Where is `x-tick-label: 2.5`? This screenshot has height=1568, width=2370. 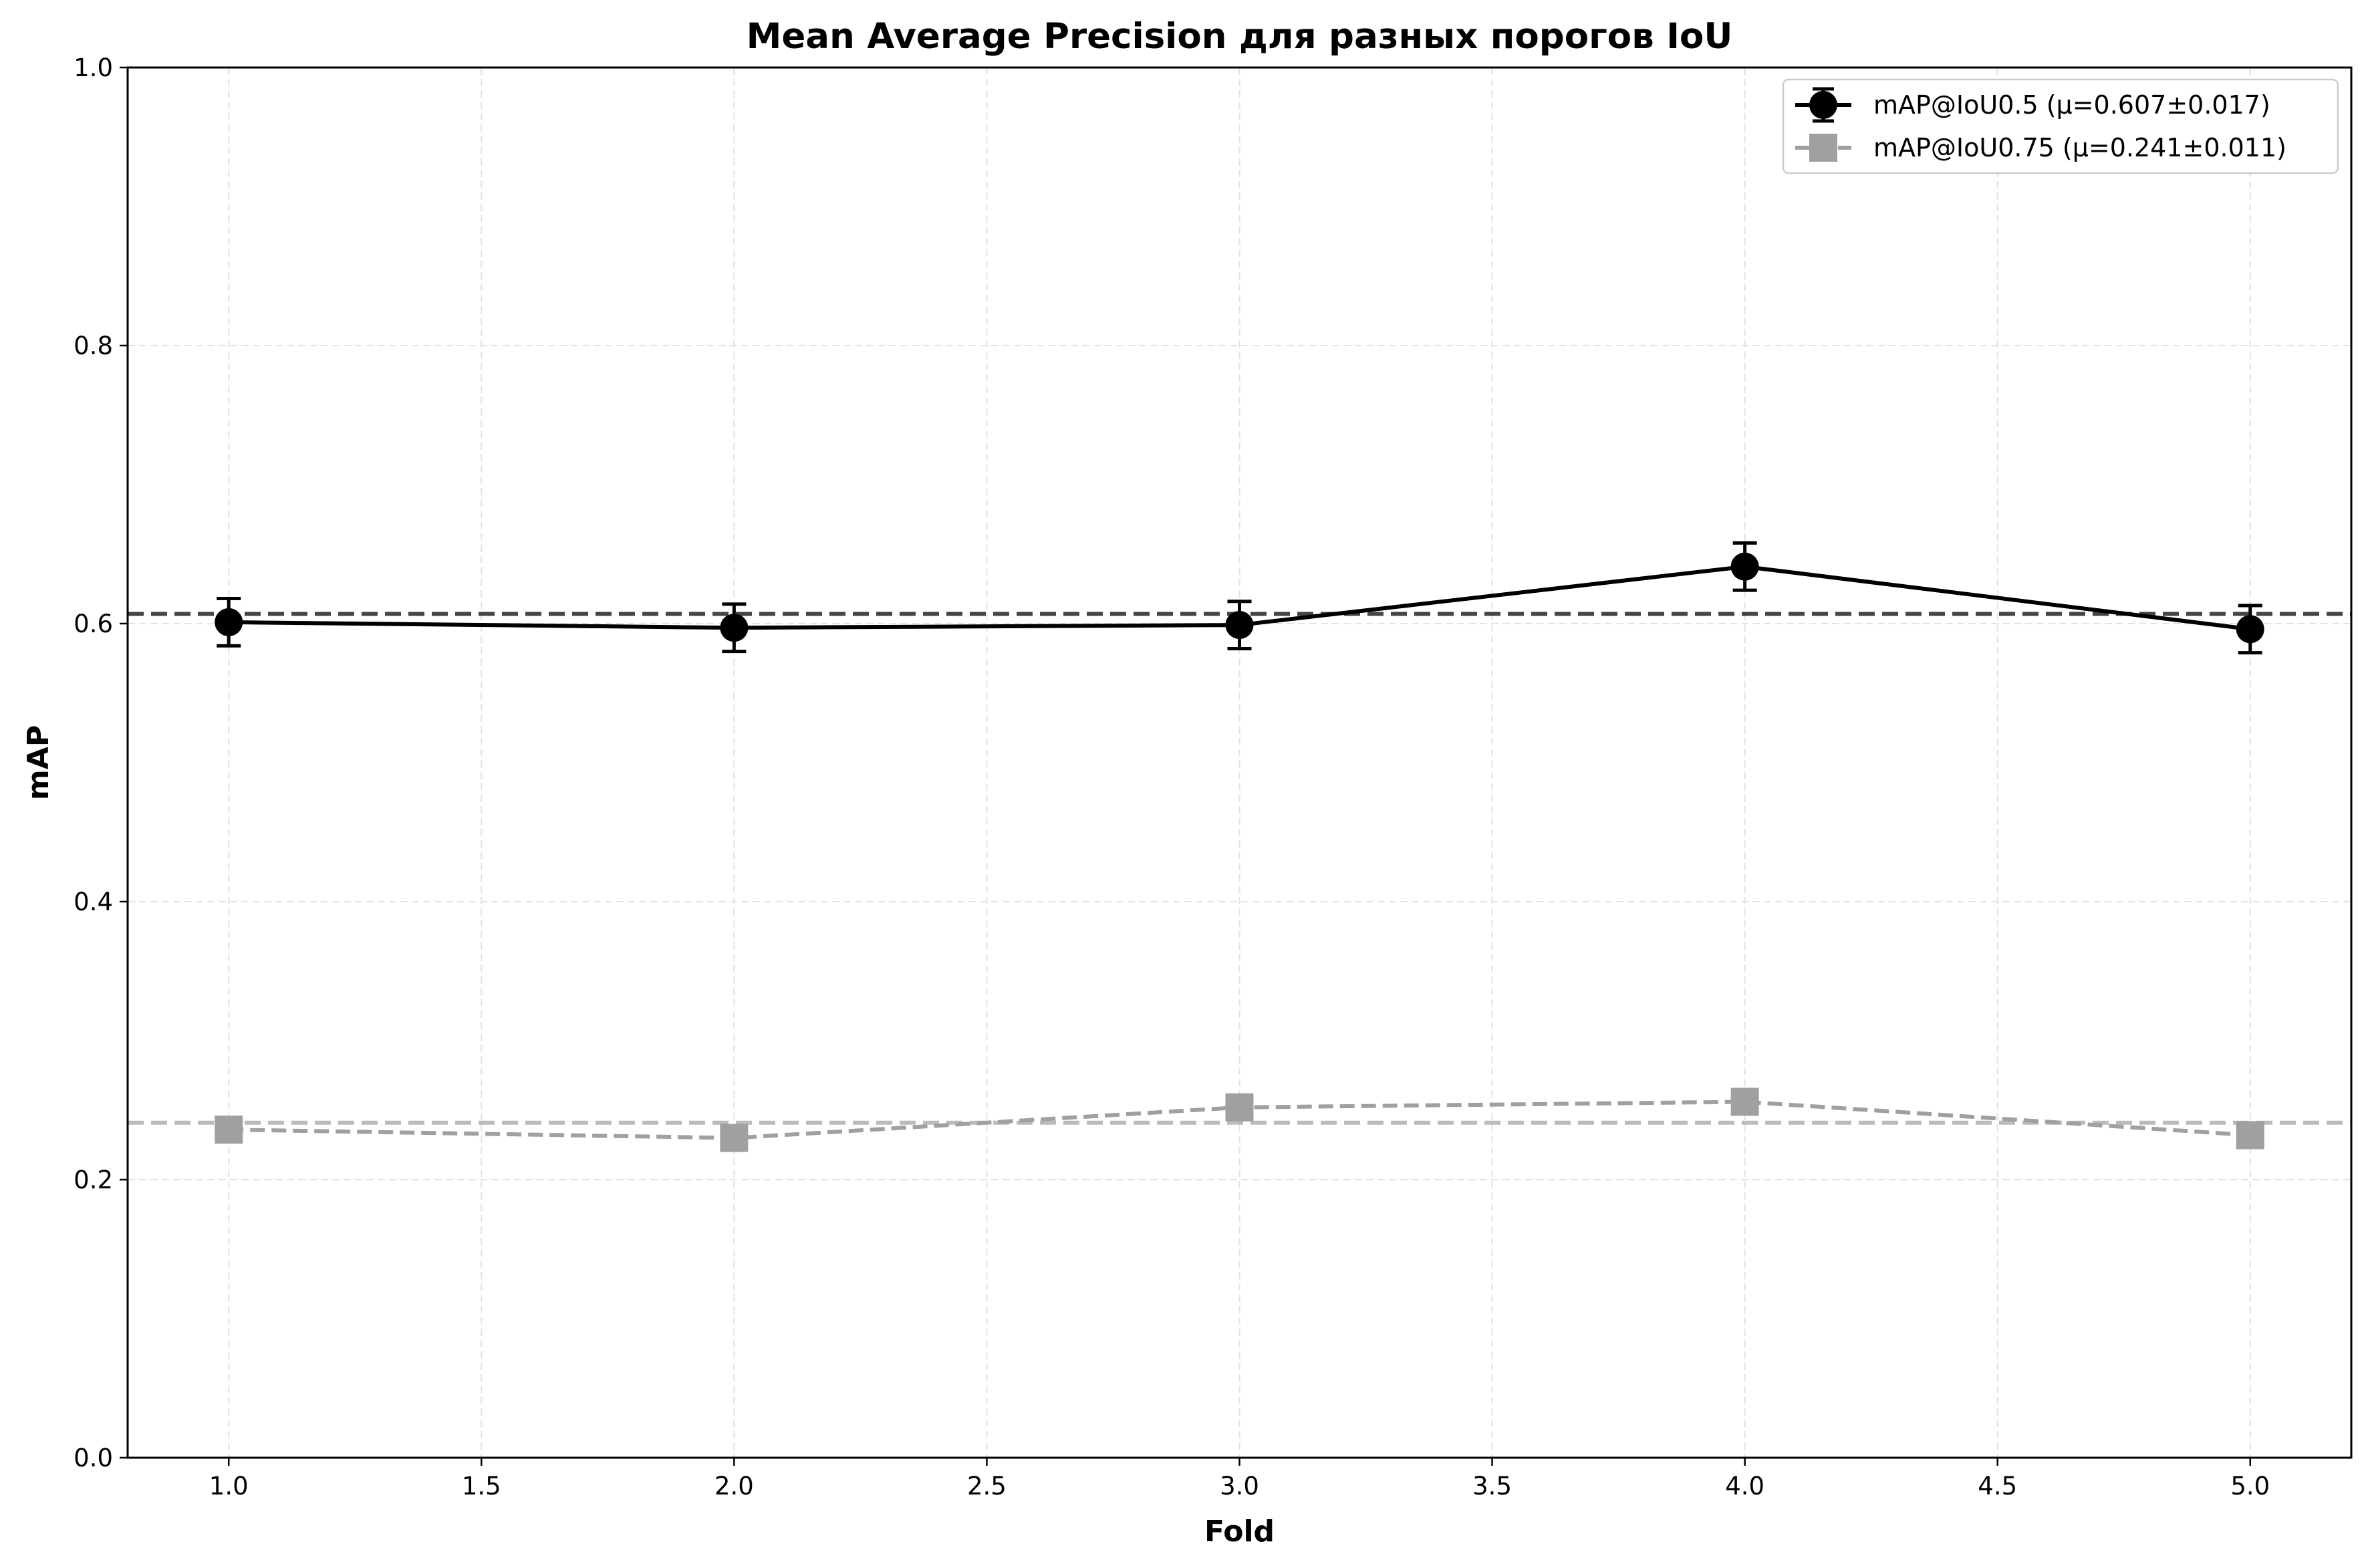
x-tick-label: 2.5 is located at coordinates (987, 1486).